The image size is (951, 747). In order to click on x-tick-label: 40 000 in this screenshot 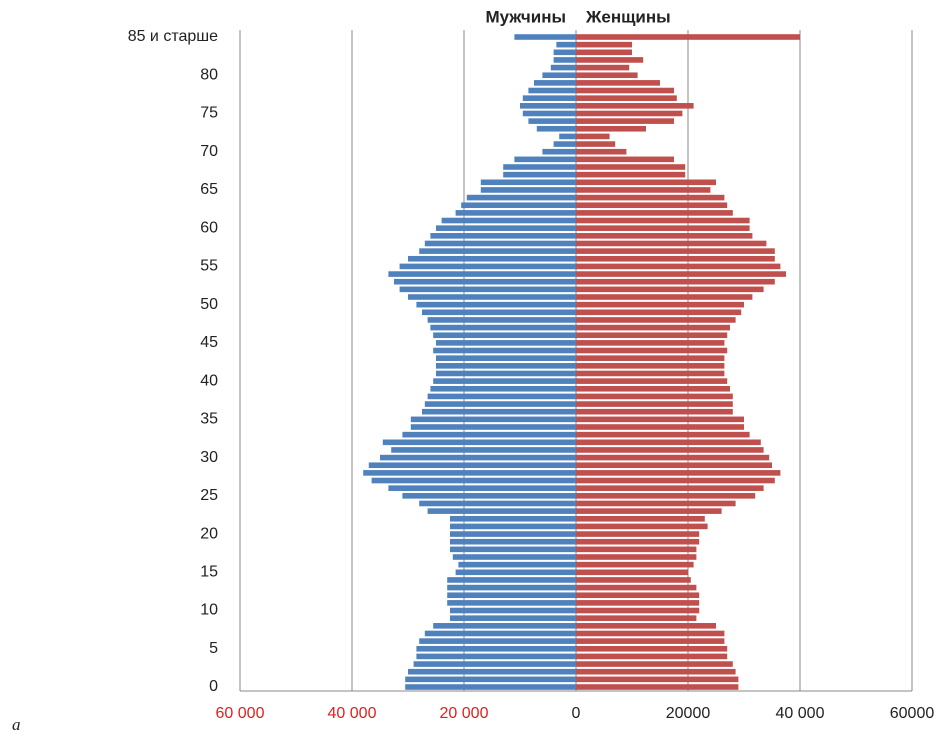, I will do `click(800, 713)`.